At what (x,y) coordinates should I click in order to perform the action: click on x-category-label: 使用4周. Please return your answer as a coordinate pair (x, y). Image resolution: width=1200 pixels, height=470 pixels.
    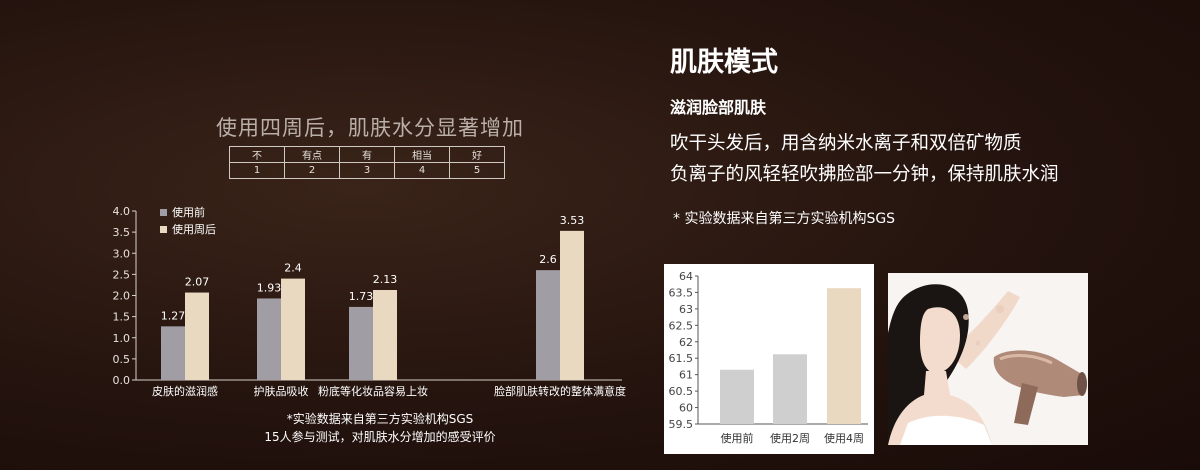
    Looking at the image, I should click on (844, 438).